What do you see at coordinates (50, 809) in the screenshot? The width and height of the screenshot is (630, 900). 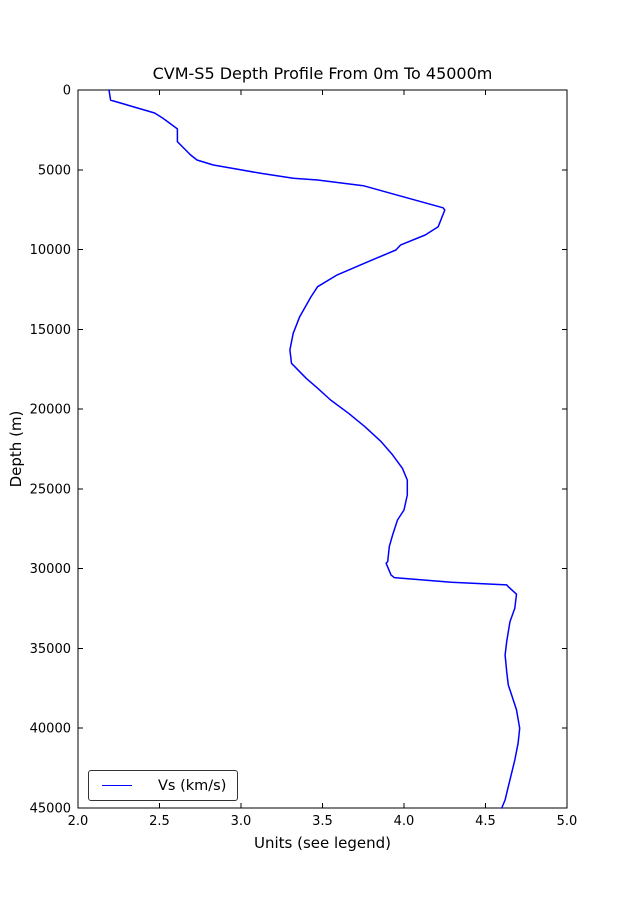 I see `y-tick-label: 45000` at bounding box center [50, 809].